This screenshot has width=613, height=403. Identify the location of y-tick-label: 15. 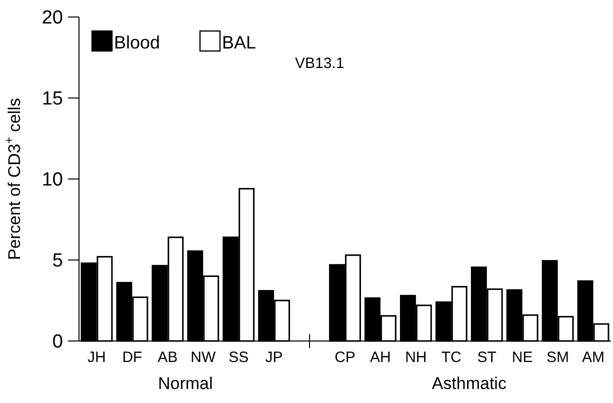
(52, 99).